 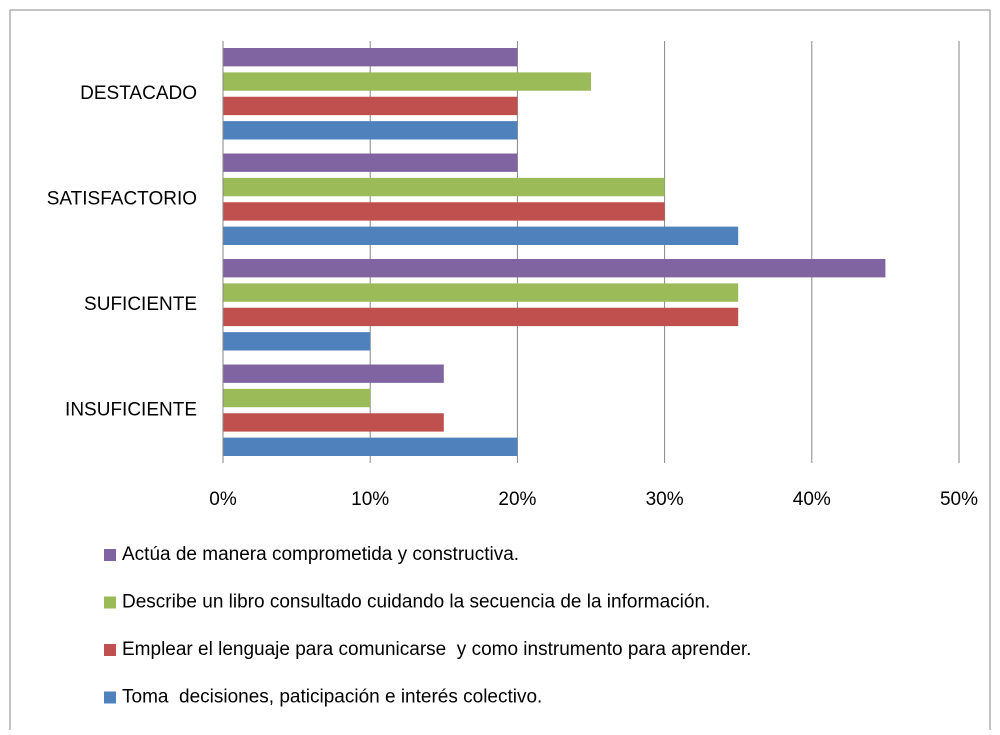 I want to click on x-tick-label: 40%, so click(x=812, y=499).